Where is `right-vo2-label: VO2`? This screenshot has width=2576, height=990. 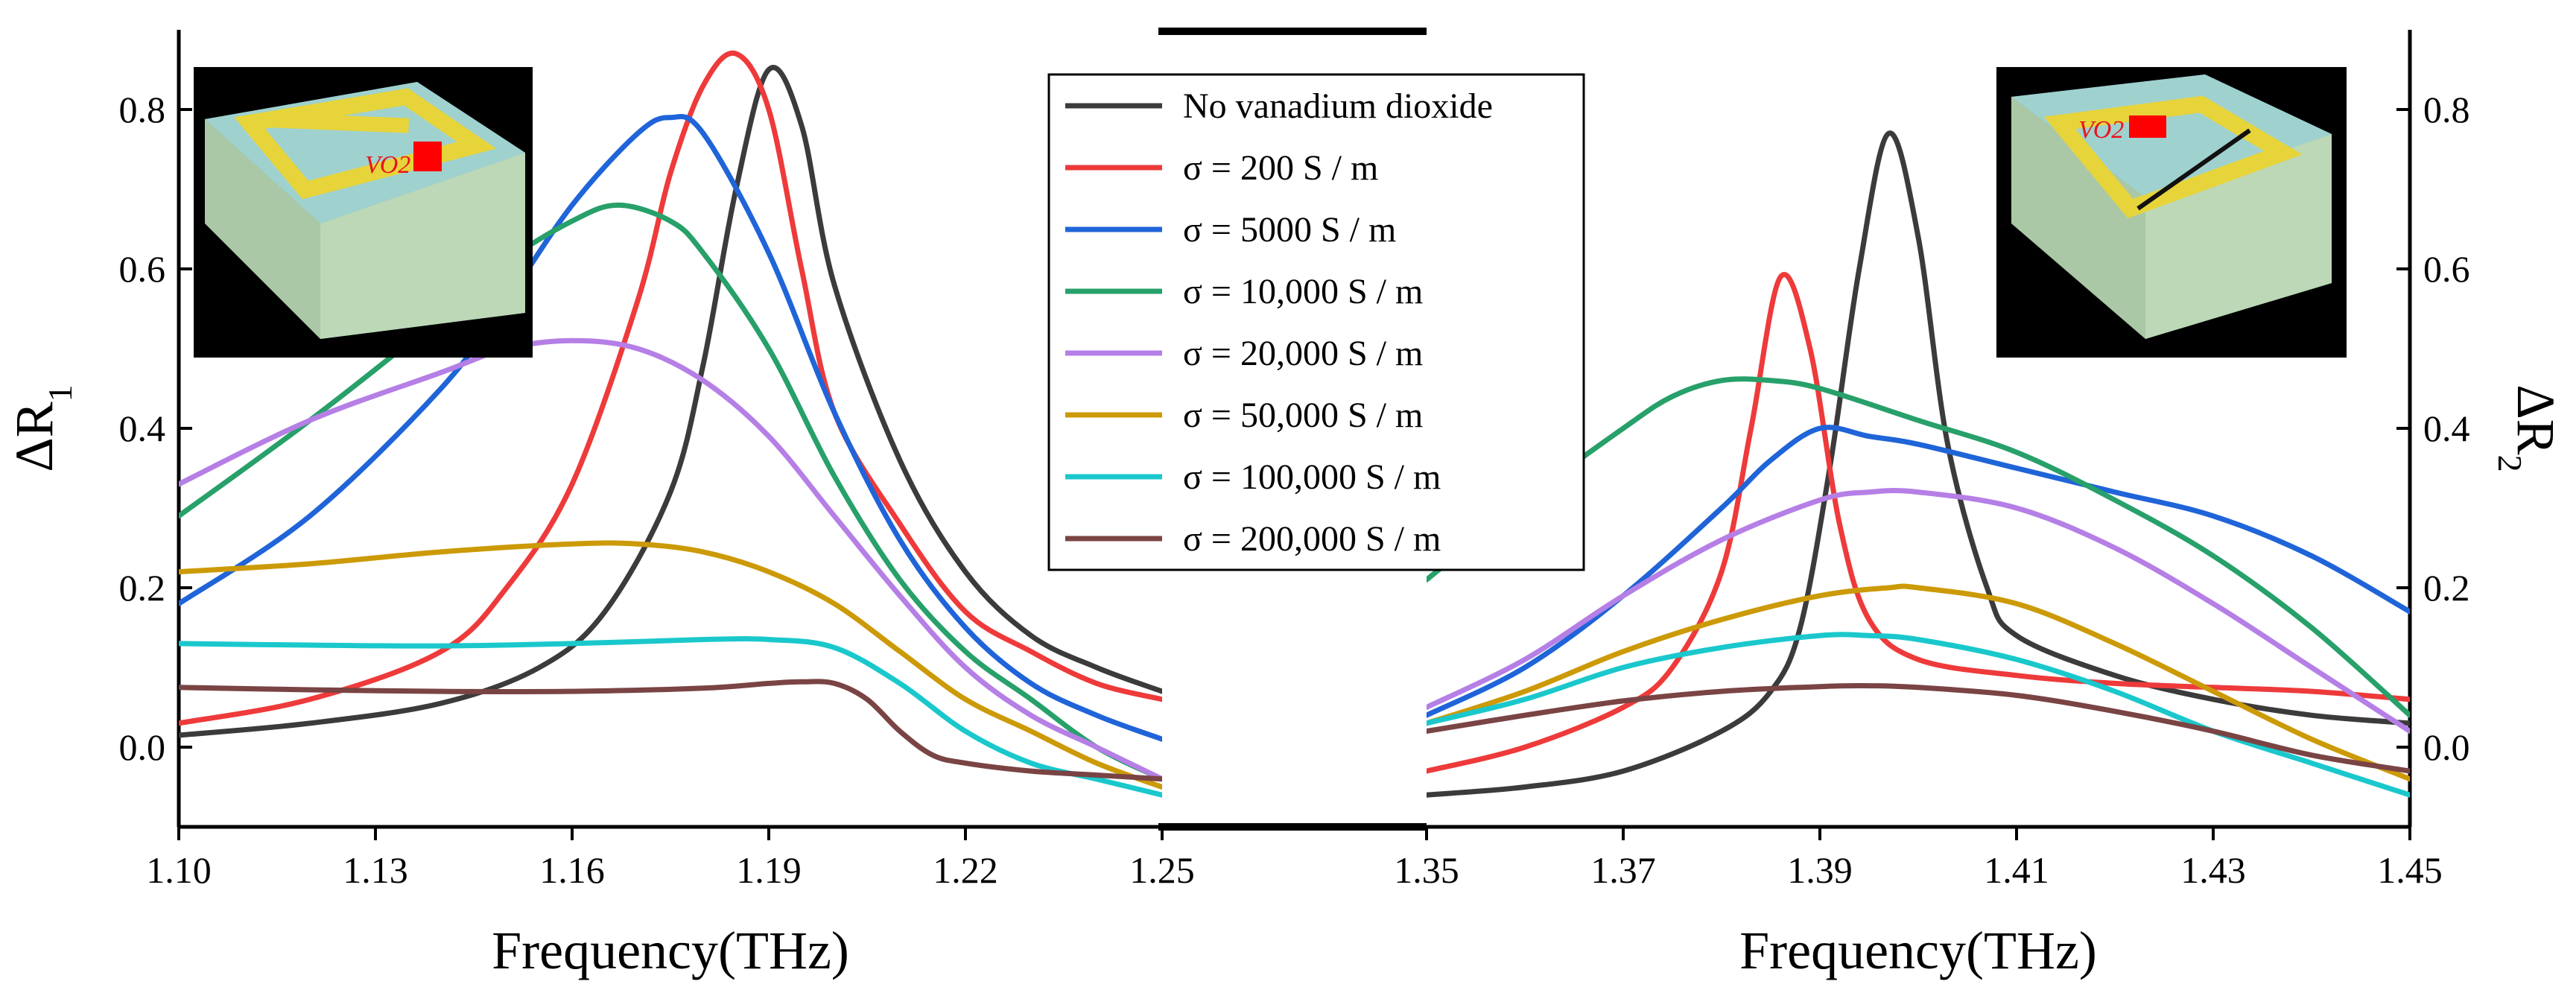
right-vo2-label: VO2 is located at coordinates (2101, 130).